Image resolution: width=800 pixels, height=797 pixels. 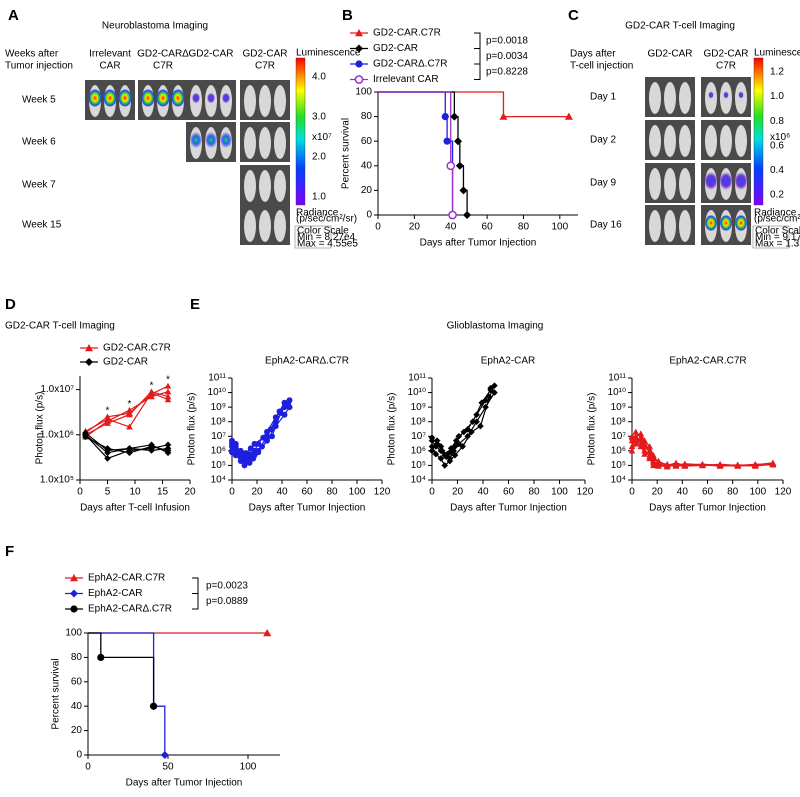 What do you see at coordinates (680, 26) in the screenshot?
I see `panel-title: GD2-CAR T-cell Imaging` at bounding box center [680, 26].